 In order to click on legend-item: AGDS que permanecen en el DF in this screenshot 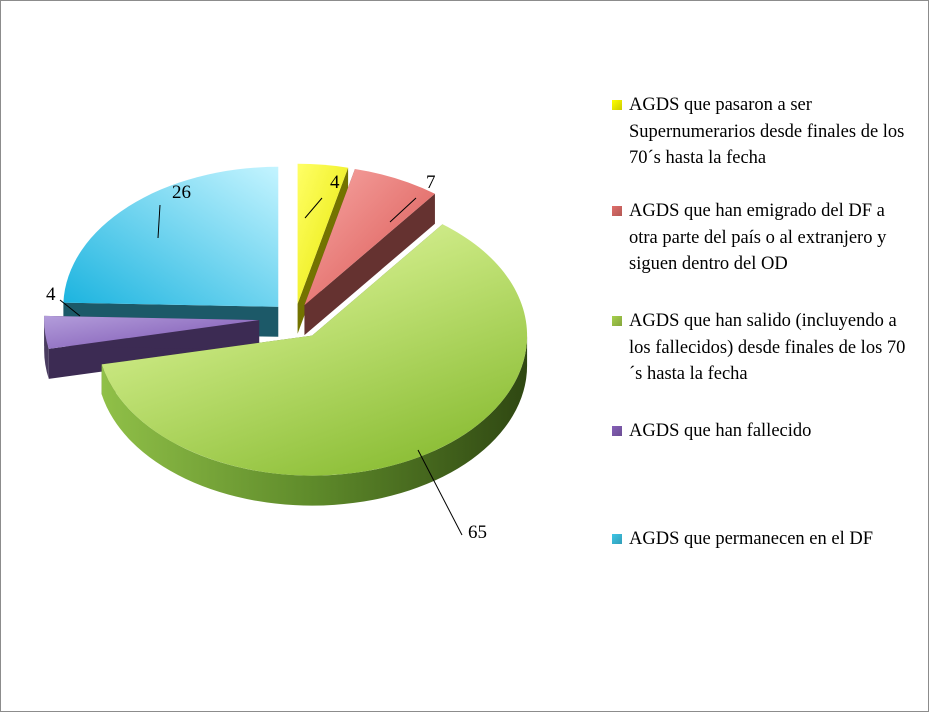, I will do `click(756, 539)`.